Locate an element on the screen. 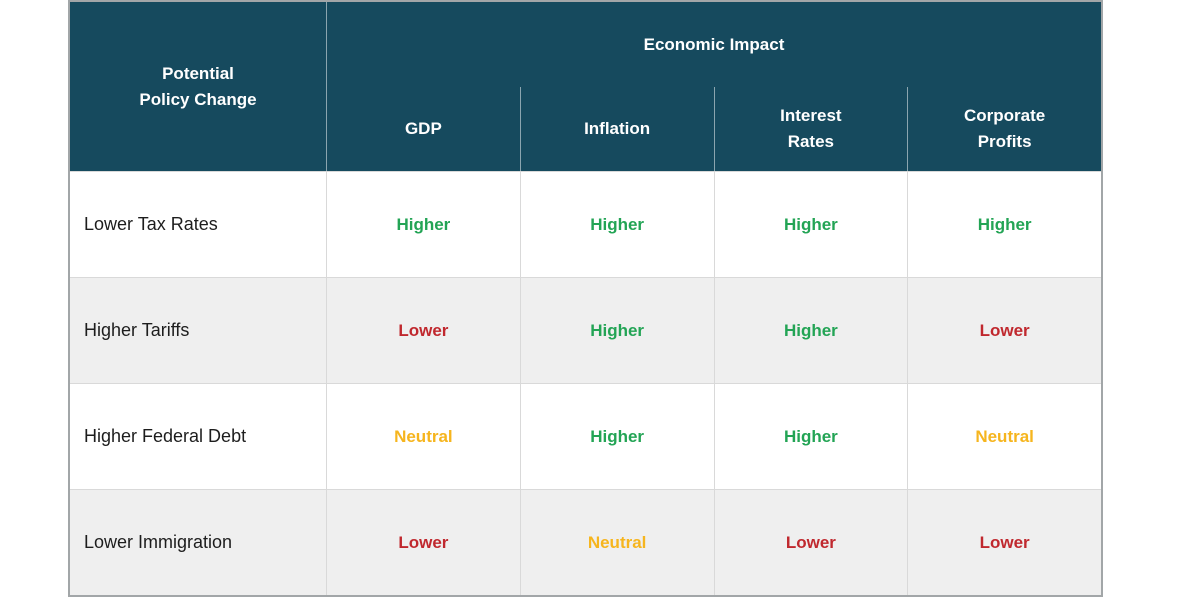 The image size is (1200, 600). policy-cell: Higher Tariffs is located at coordinates (198, 330).